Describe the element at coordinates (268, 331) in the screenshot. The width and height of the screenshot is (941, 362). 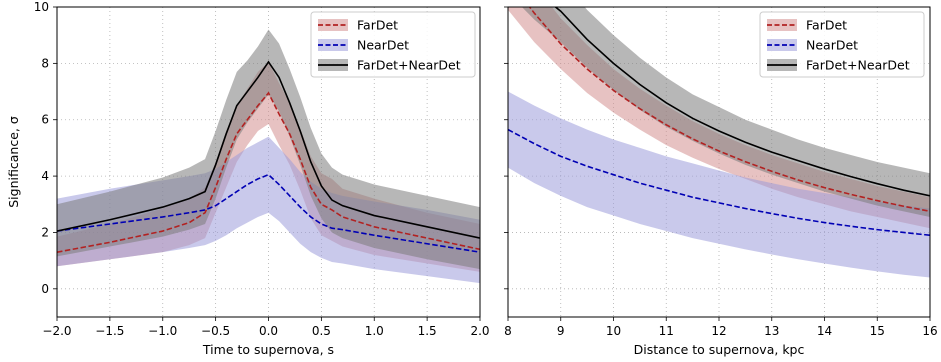
I see `left-x-tick-label: 0.0` at that location.